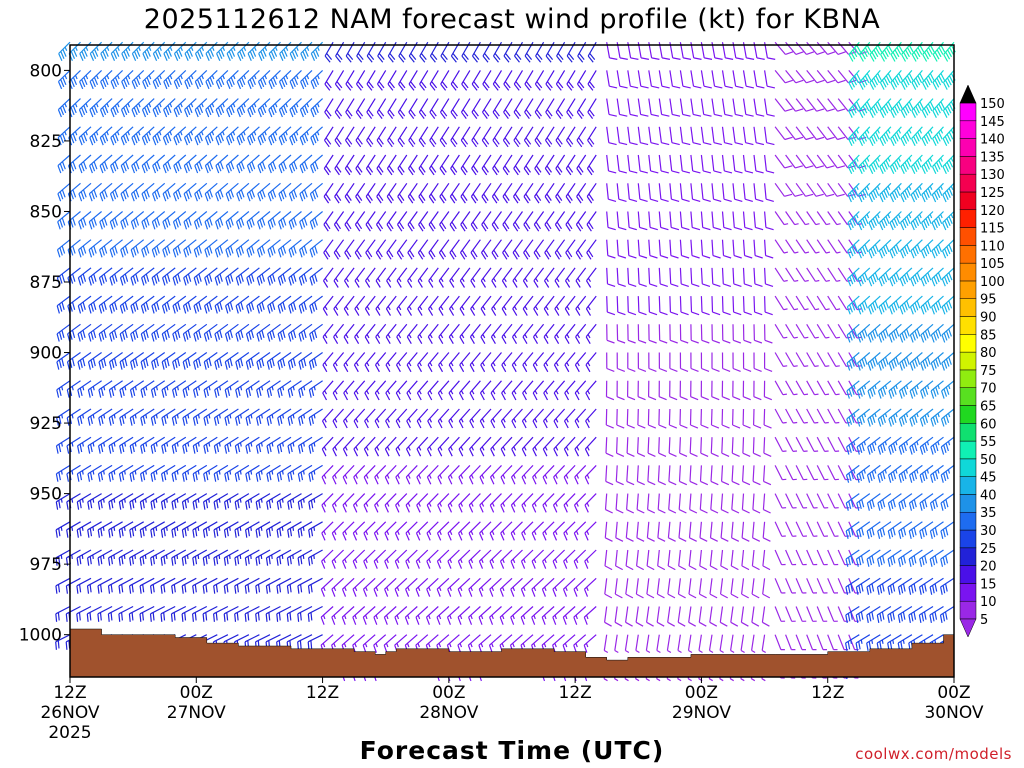 Image resolution: width=1024 pixels, height=768 pixels. I want to click on colorbar-label: 60, so click(988, 424).